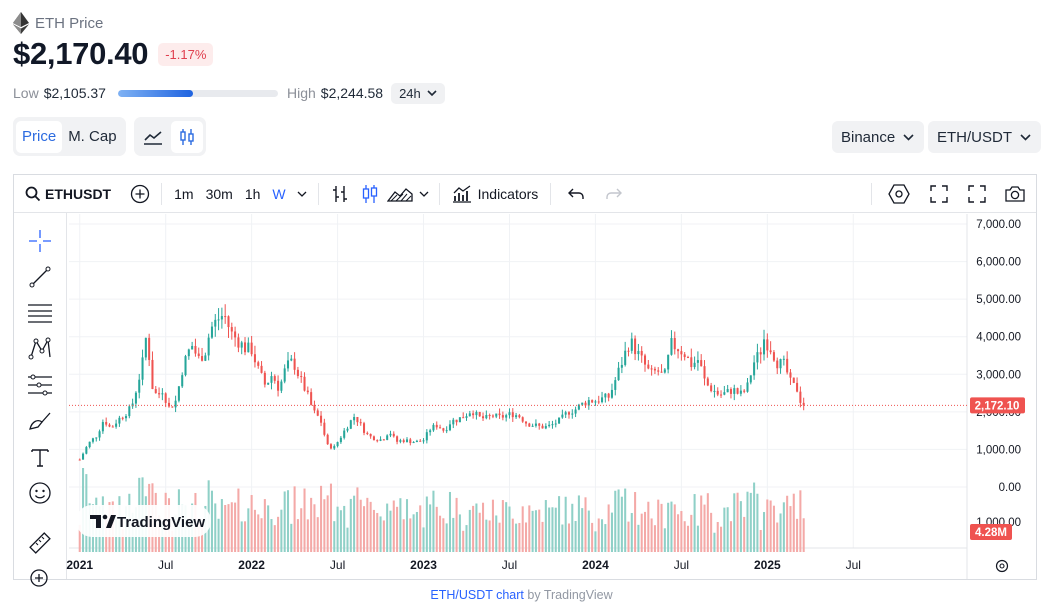  What do you see at coordinates (279, 193) in the screenshot?
I see `timeframe-w: W` at bounding box center [279, 193].